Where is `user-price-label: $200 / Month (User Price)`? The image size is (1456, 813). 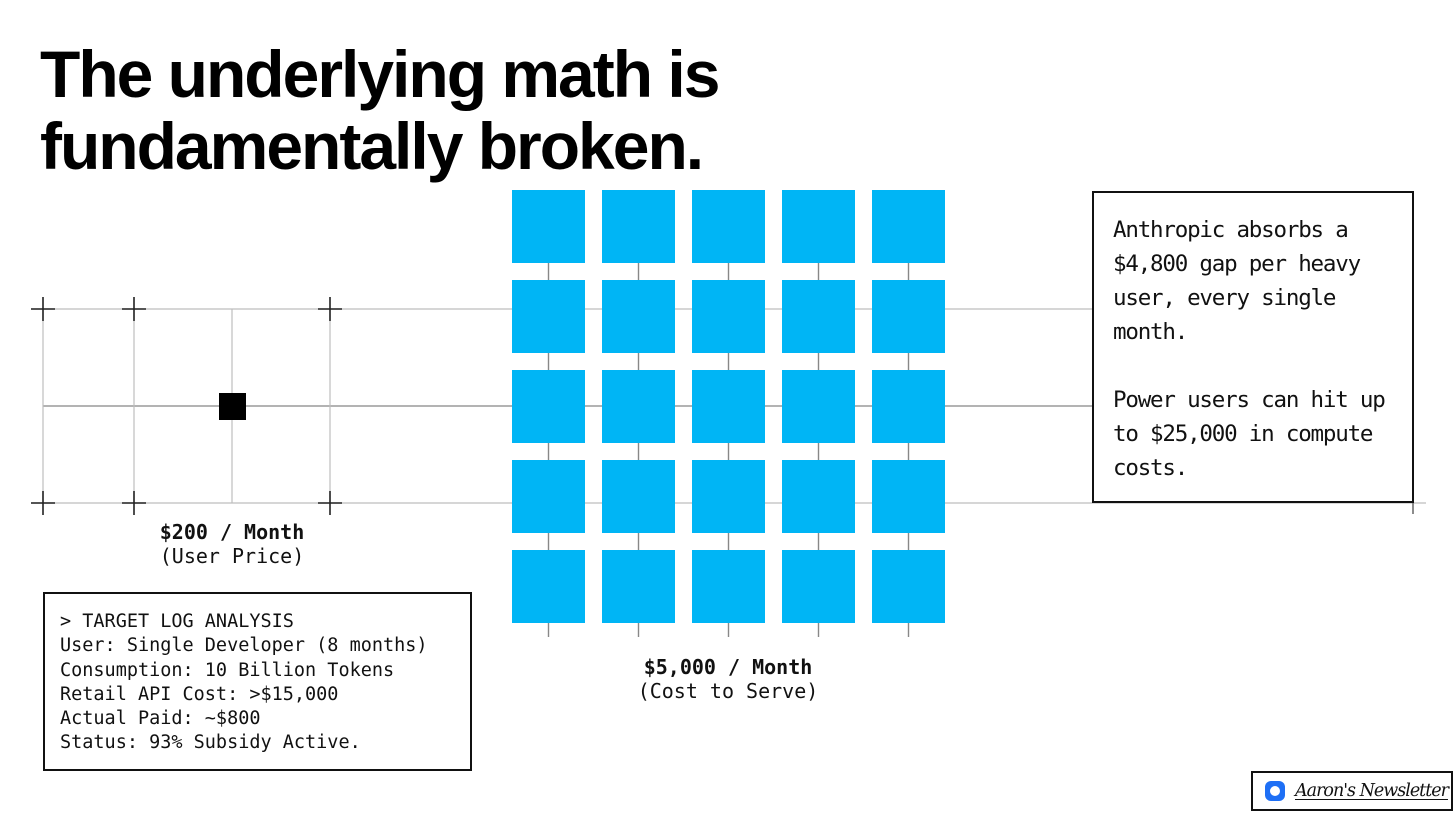 user-price-label: $200 / Month (User Price) is located at coordinates (232, 544).